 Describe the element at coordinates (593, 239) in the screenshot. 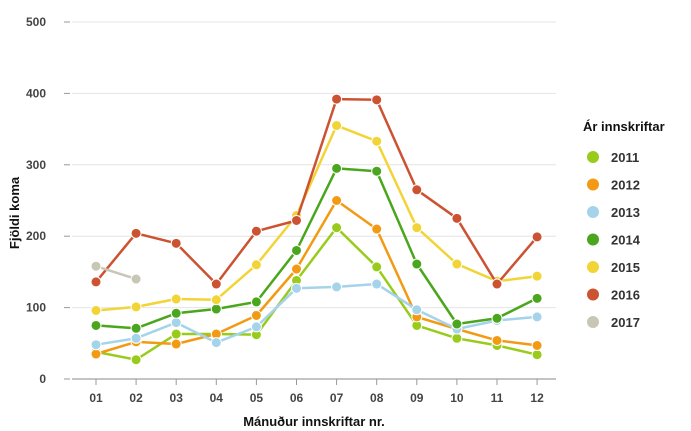

I see `legend-swatch-2014` at that location.